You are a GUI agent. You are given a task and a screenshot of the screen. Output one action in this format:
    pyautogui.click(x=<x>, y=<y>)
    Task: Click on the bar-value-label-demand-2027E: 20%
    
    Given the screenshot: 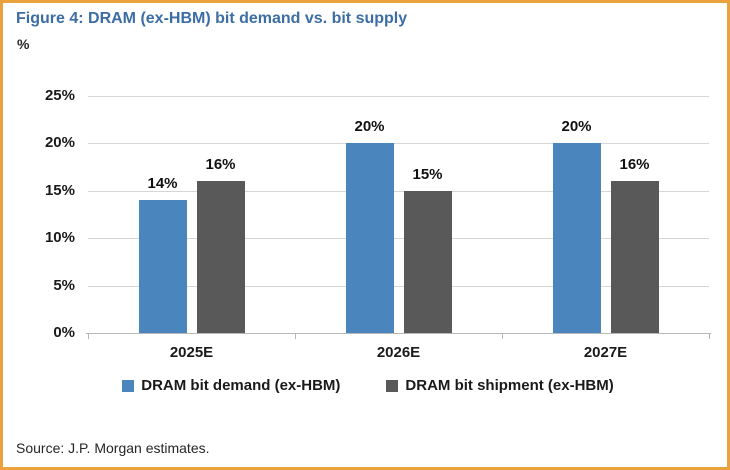 What is the action you would take?
    pyautogui.click(x=576, y=127)
    